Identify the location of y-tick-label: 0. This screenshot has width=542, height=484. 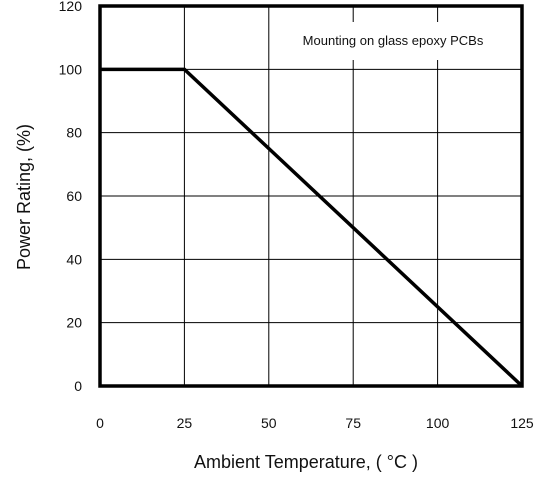
(78, 386).